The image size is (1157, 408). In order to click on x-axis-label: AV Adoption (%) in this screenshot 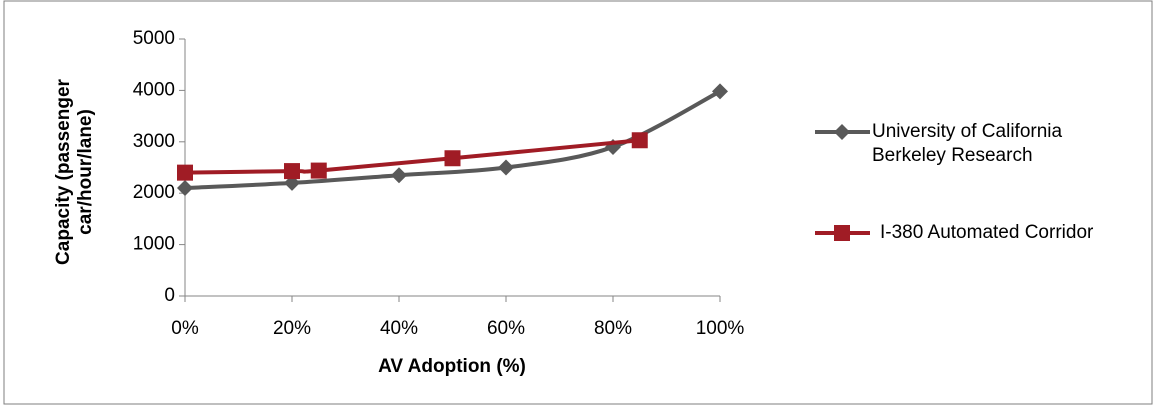, I will do `click(452, 366)`.